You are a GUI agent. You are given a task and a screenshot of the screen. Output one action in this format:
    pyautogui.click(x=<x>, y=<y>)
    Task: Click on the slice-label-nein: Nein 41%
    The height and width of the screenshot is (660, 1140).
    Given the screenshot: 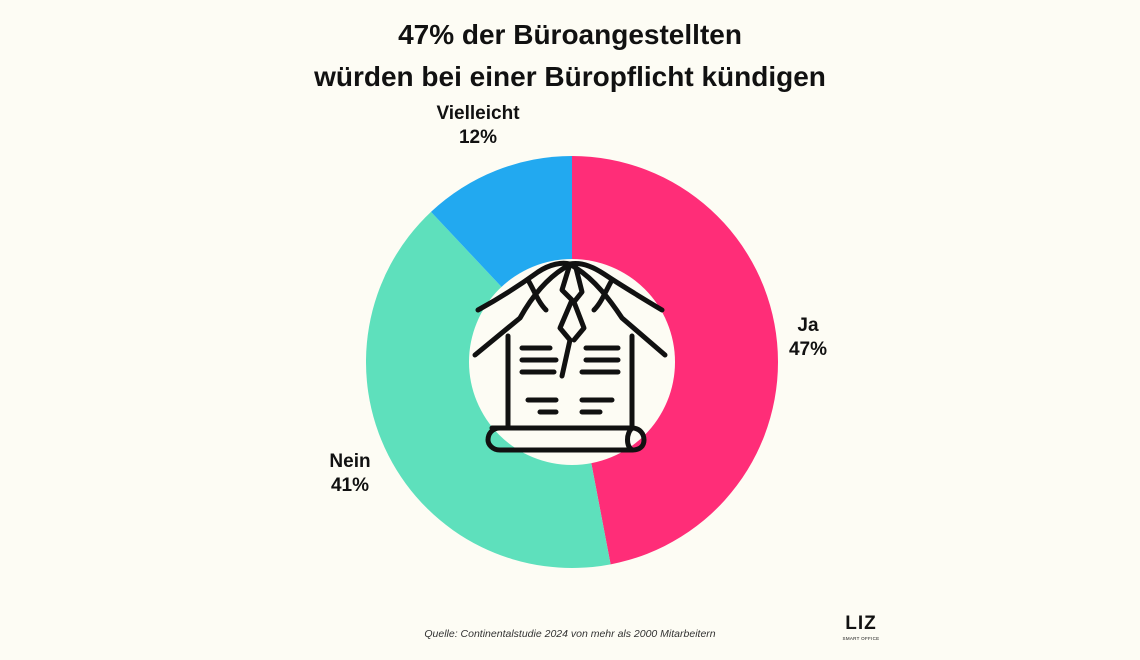 What is the action you would take?
    pyautogui.click(x=350, y=474)
    